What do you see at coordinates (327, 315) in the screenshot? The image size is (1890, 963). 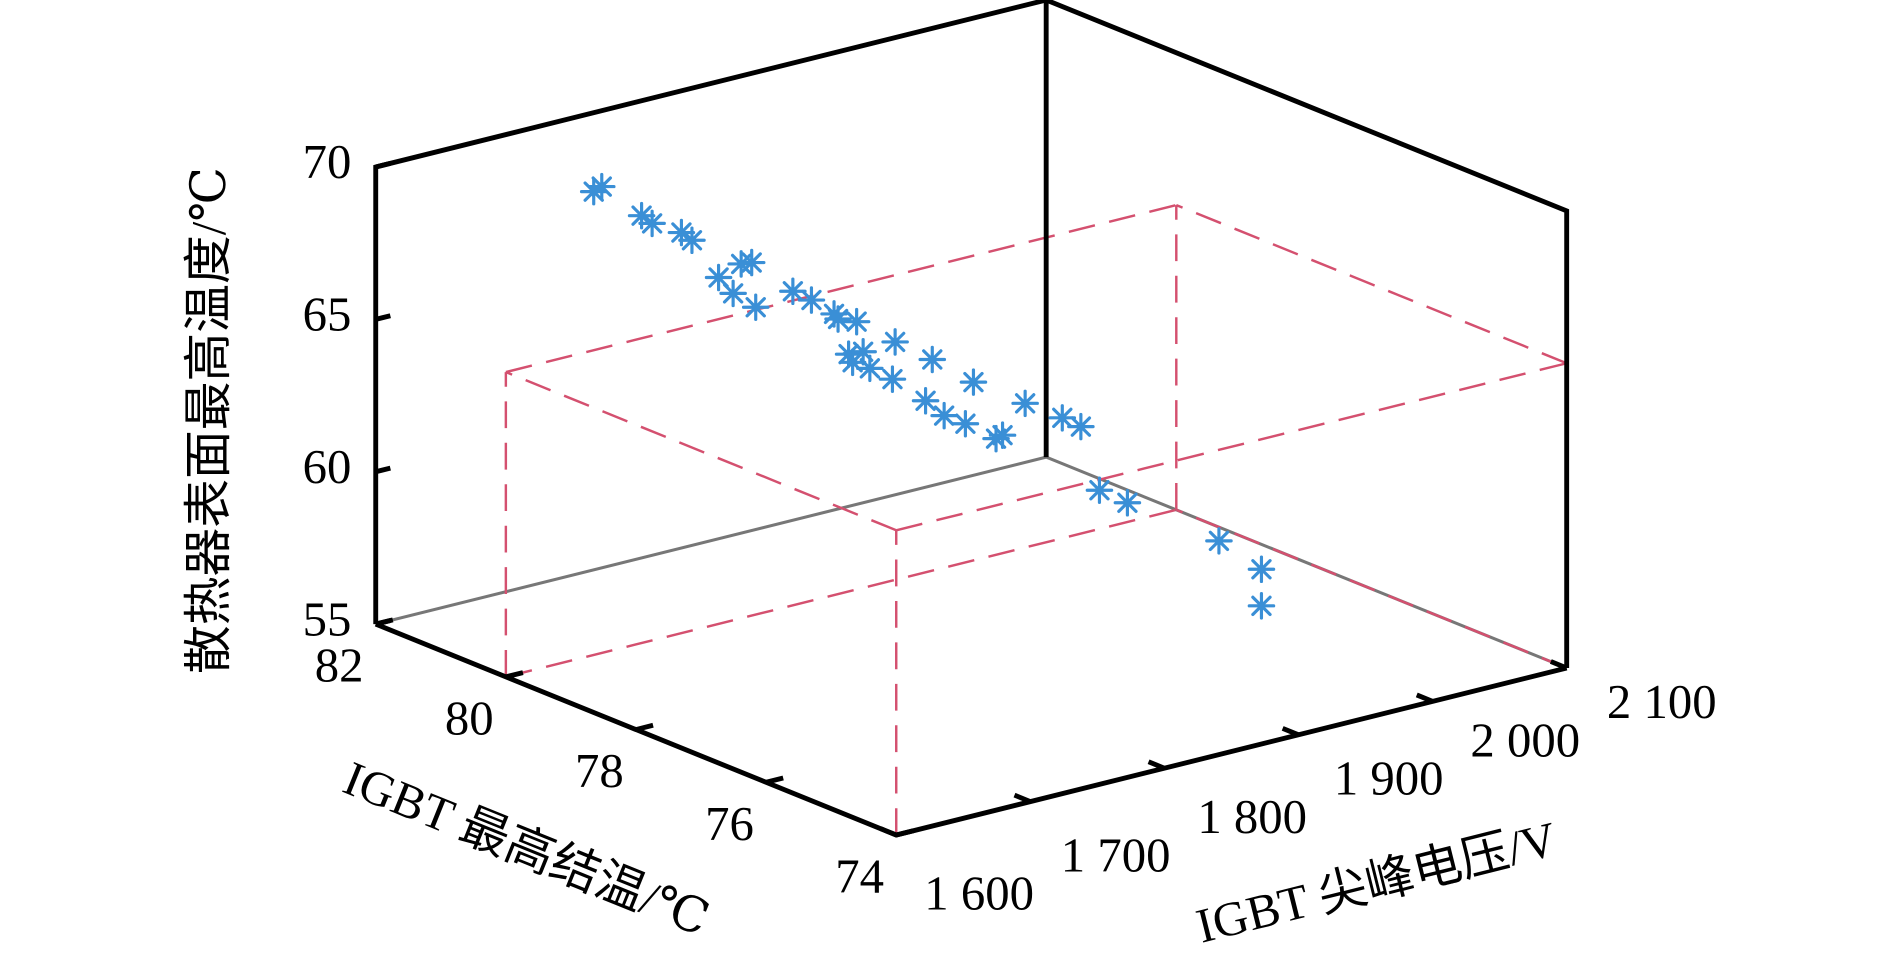 I see `z-tick-label: 65` at bounding box center [327, 315].